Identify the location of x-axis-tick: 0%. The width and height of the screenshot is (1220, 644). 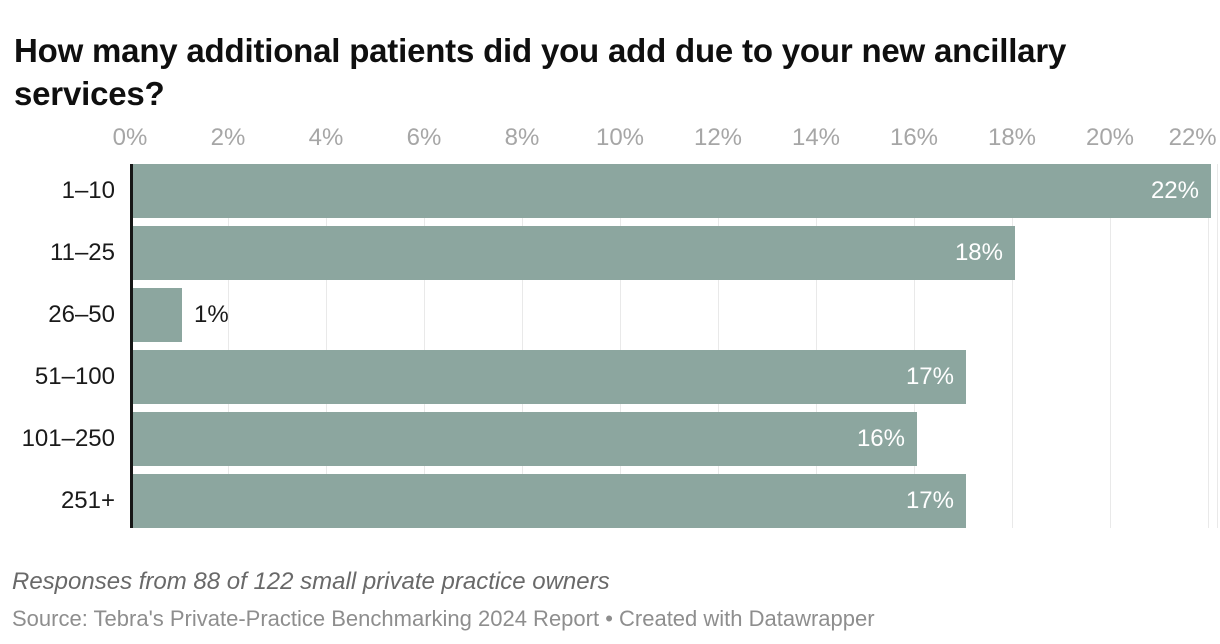
(130, 137).